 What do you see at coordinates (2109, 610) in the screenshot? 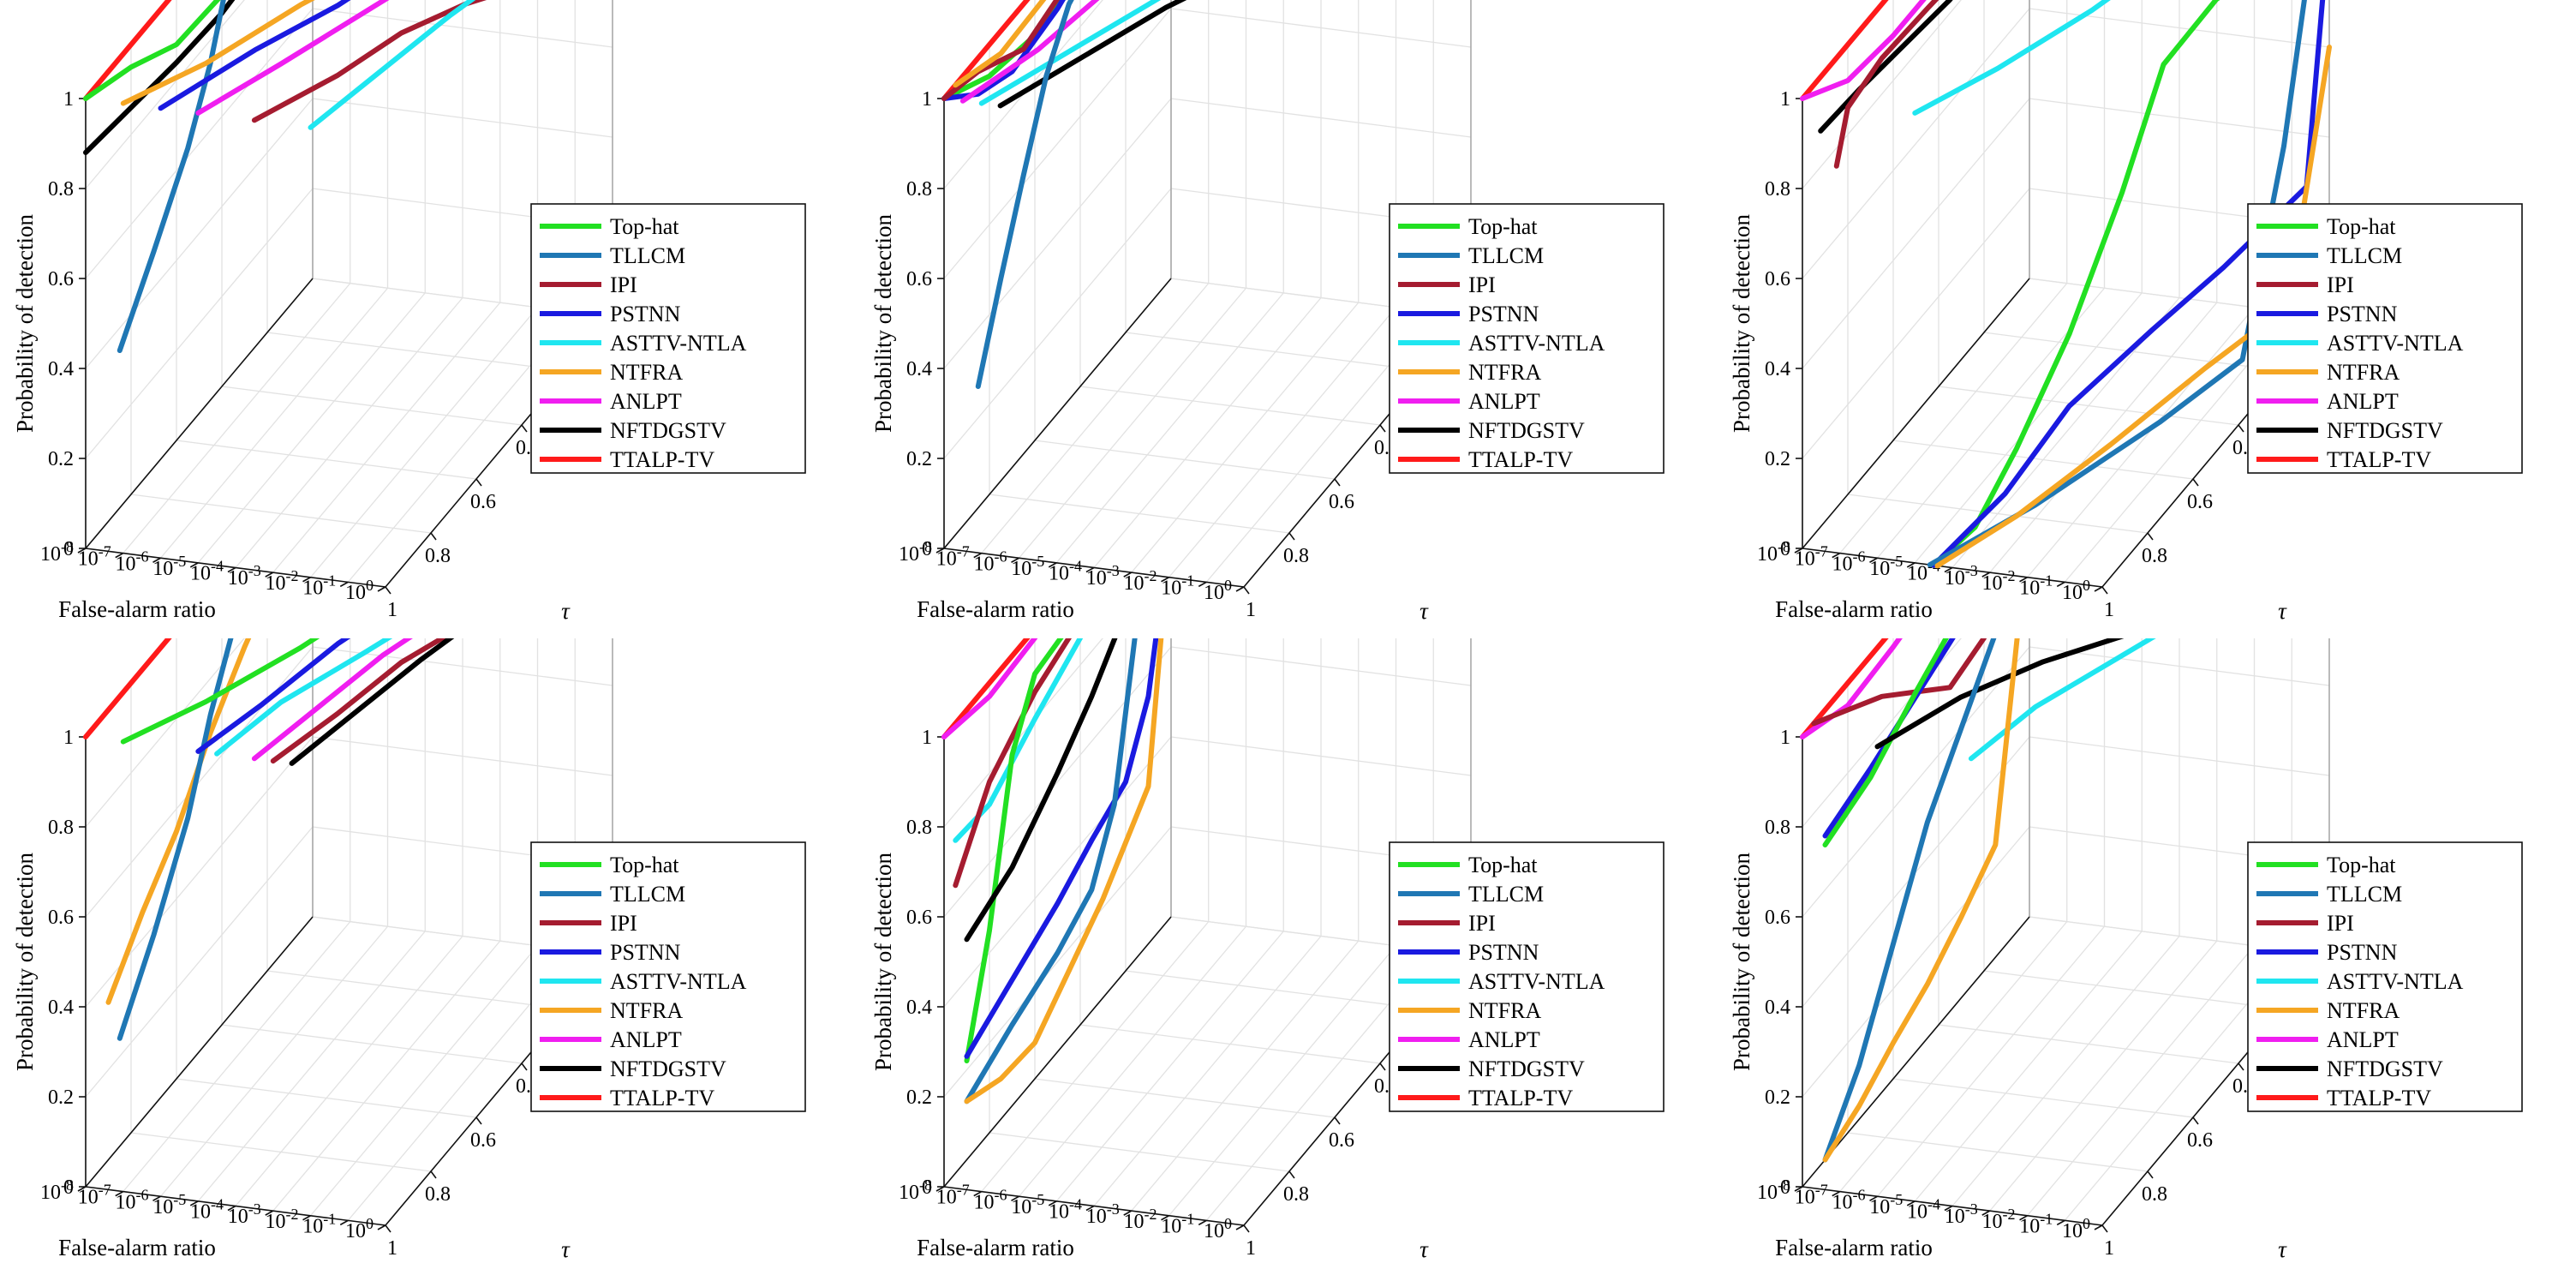
I see `tau-tick-label: 1` at bounding box center [2109, 610].